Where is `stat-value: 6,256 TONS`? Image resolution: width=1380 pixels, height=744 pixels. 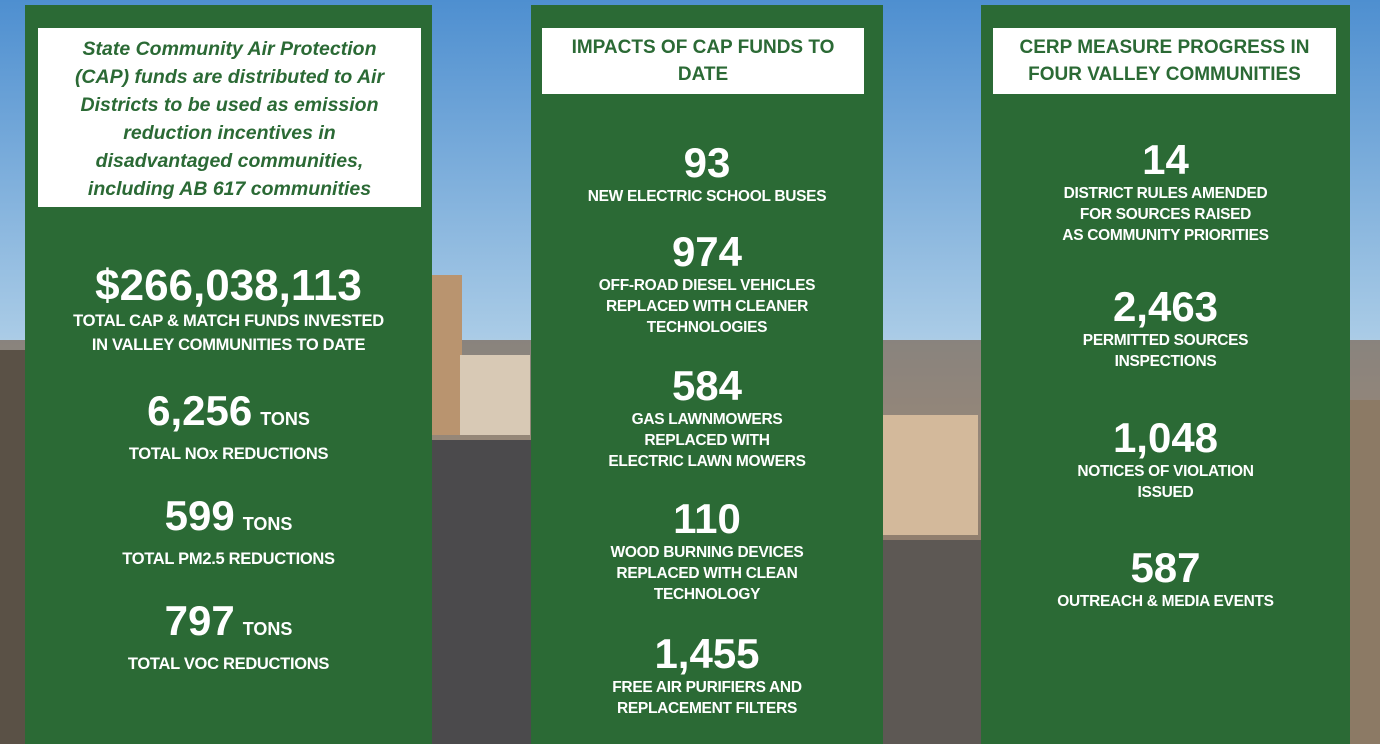
stat-value: 6,256 TONS is located at coordinates (228, 415).